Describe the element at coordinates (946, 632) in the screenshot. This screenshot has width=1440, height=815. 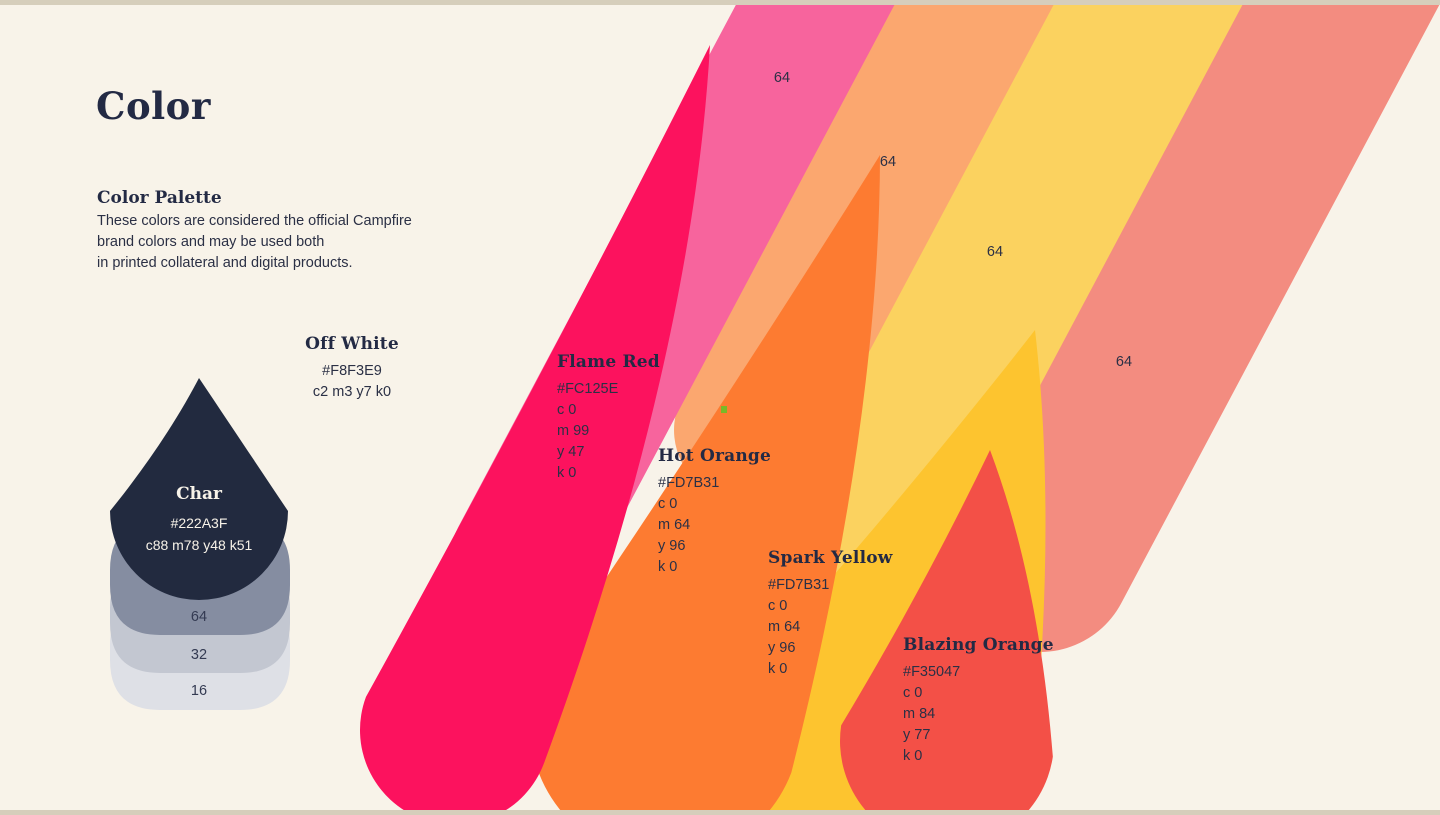
I see `blazing-orange-drop` at that location.